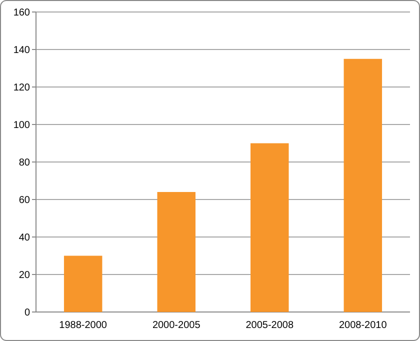 The width and height of the screenshot is (420, 341). Describe the element at coordinates (21, 50) in the screenshot. I see `y-tick-label: 140` at that location.